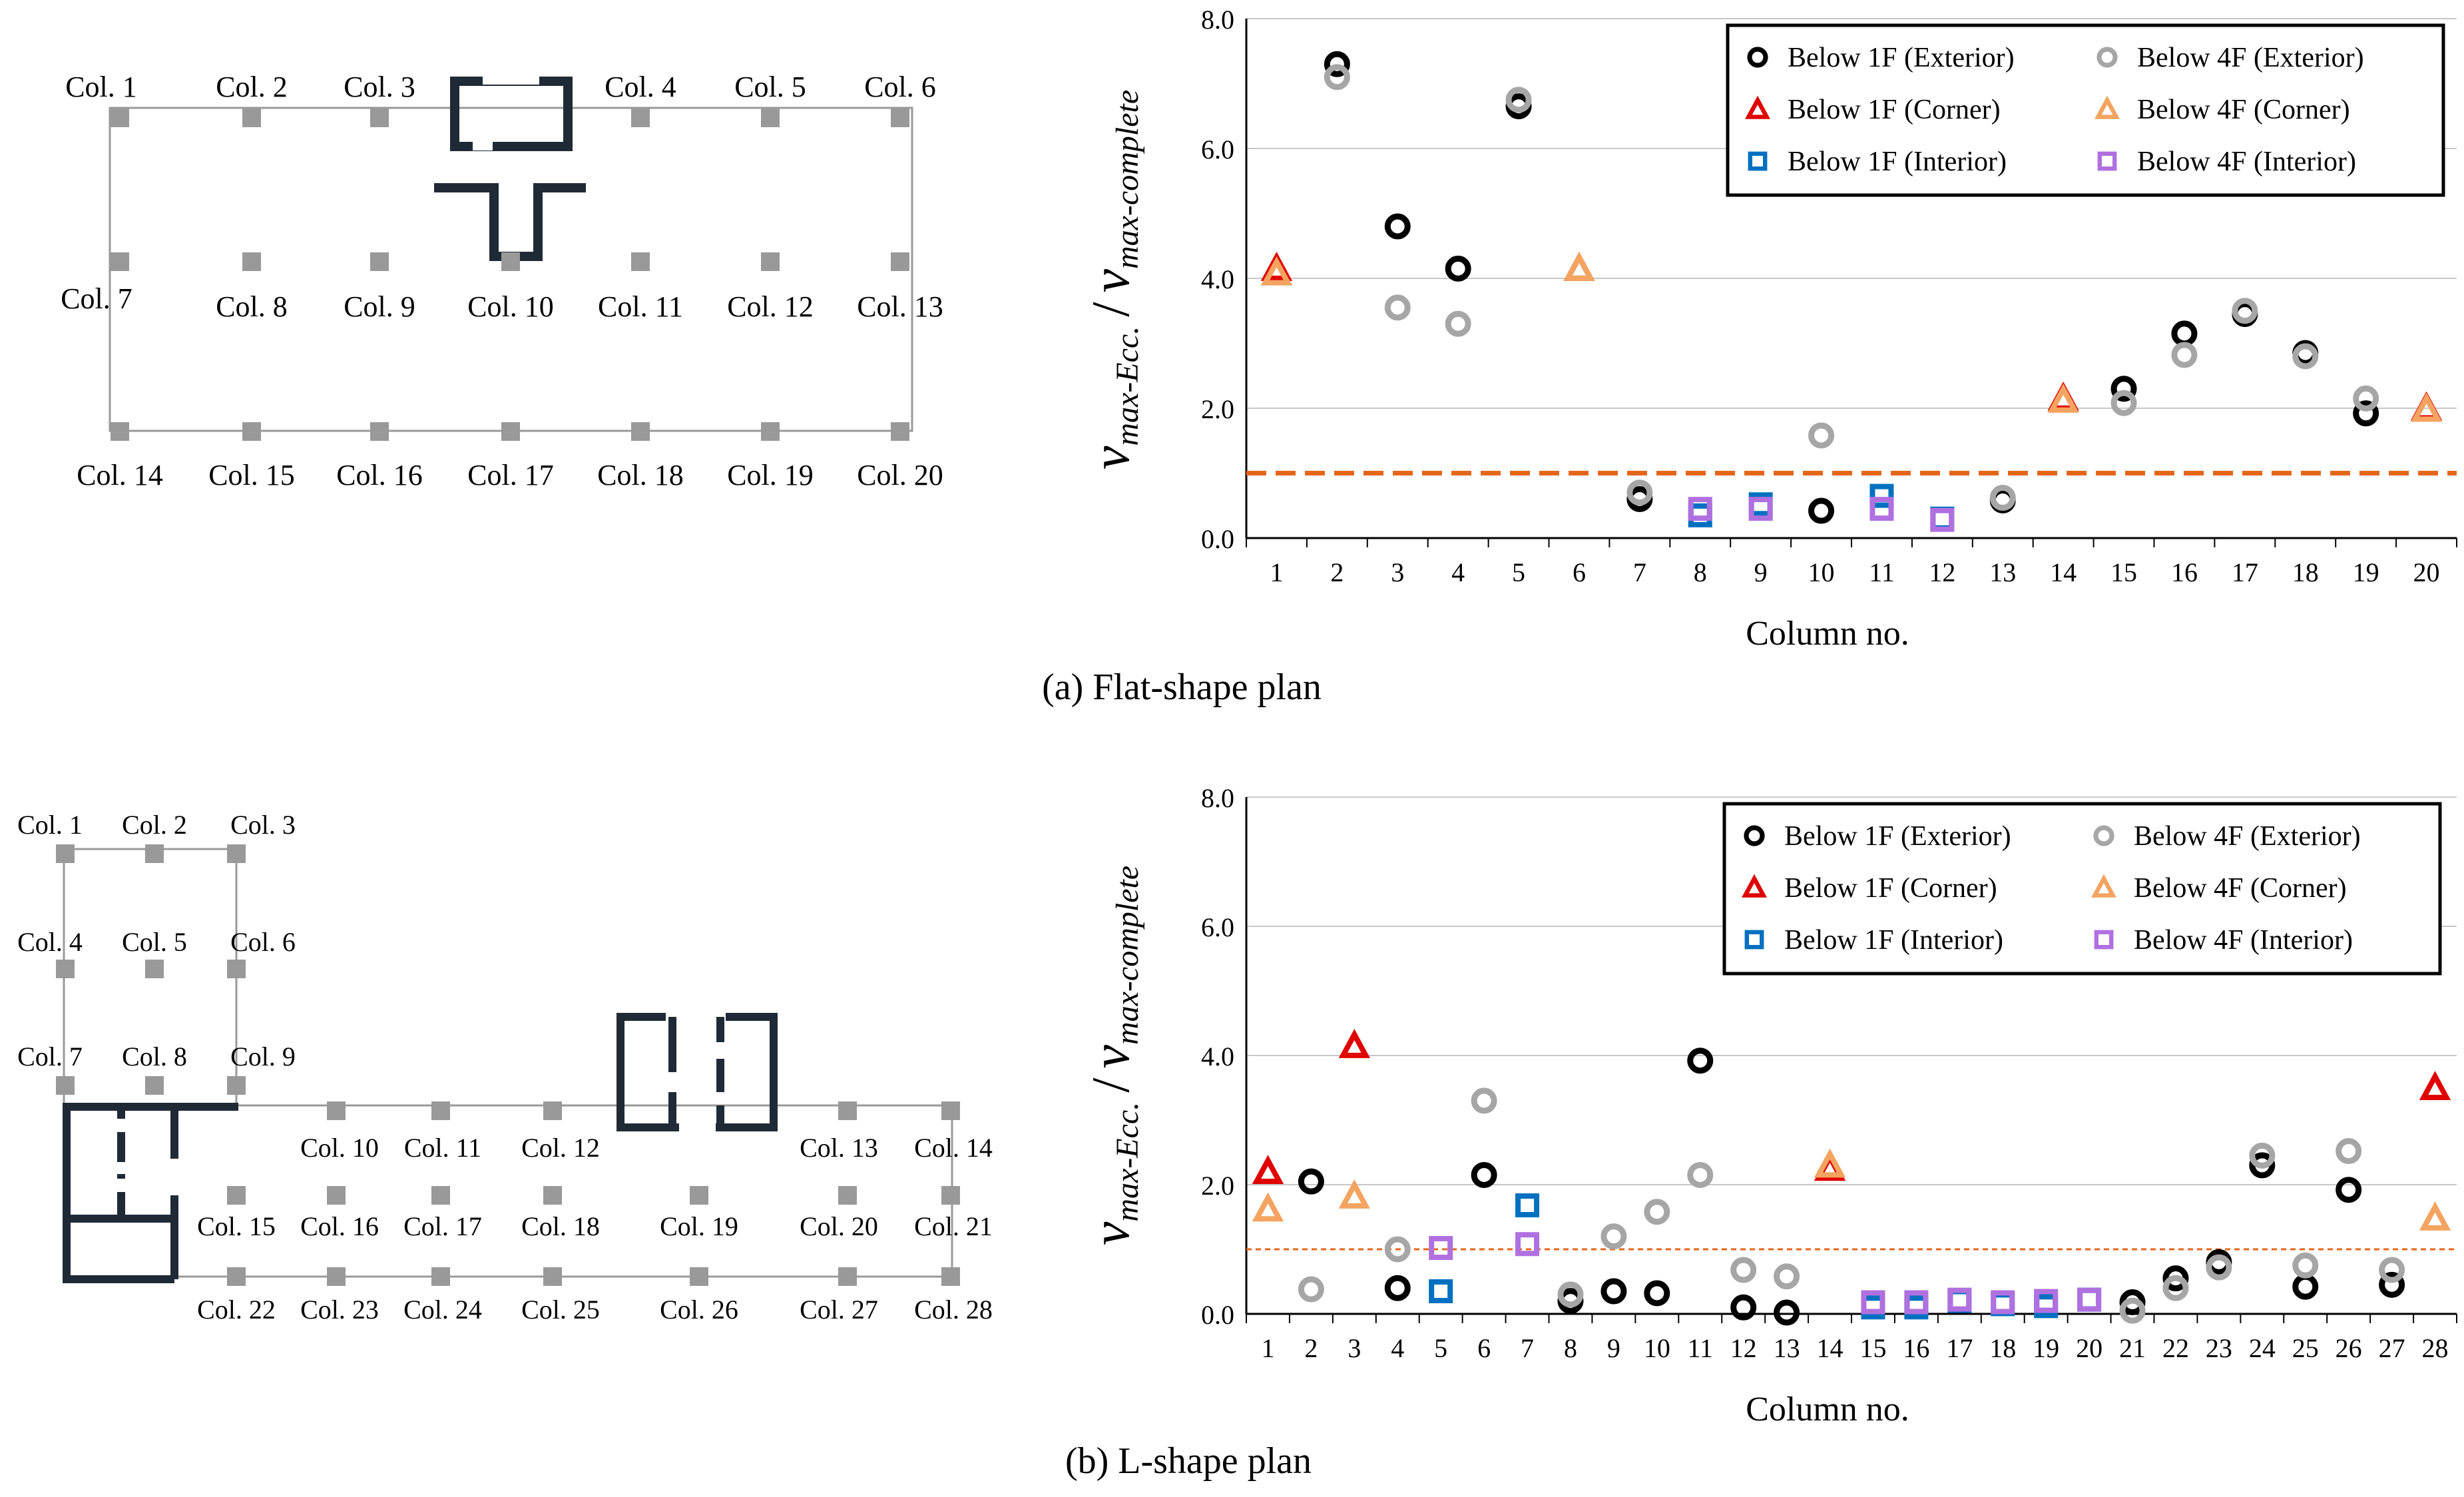 This screenshot has width=2464, height=1497. Describe the element at coordinates (1882, 572) in the screenshot. I see `x-tick-label: 11` at that location.